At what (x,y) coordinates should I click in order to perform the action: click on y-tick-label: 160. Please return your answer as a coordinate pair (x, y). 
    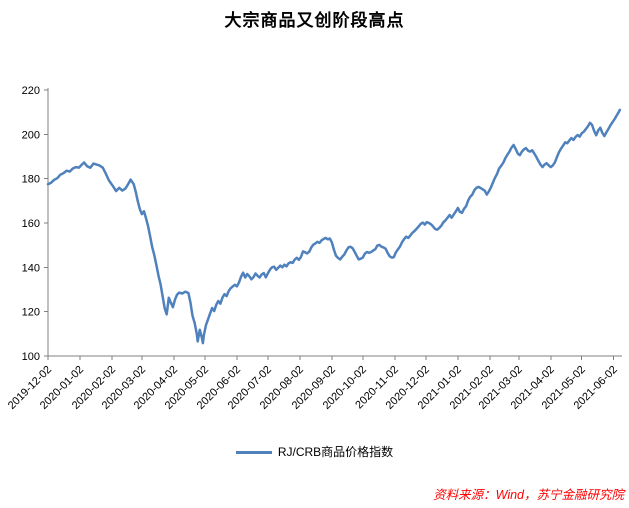
    Looking at the image, I should click on (31, 224).